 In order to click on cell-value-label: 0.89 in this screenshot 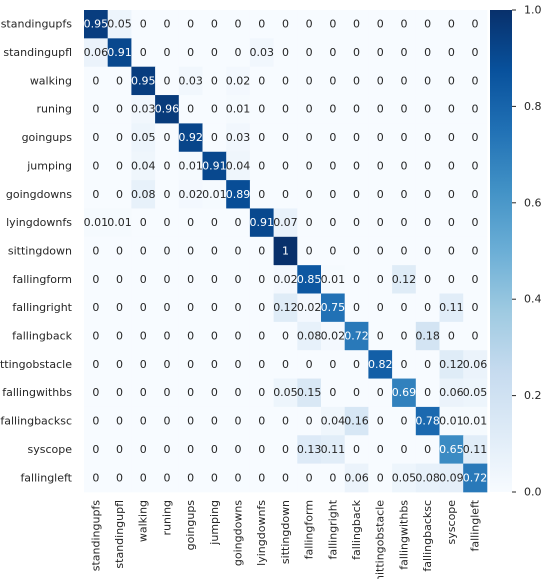, I will do `click(238, 194)`.